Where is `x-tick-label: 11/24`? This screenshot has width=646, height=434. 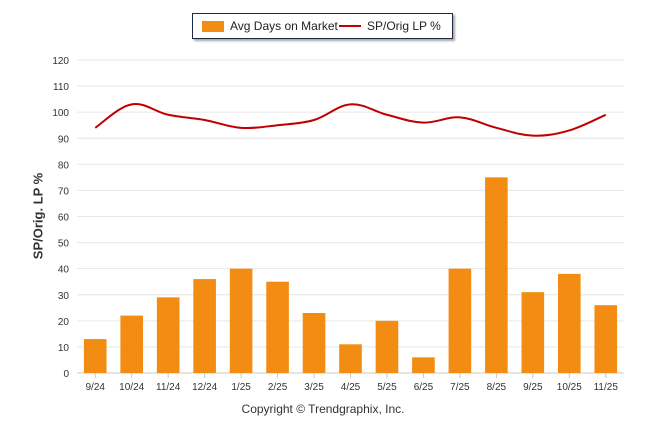
x-tick-label: 11/24 is located at coordinates (168, 387).